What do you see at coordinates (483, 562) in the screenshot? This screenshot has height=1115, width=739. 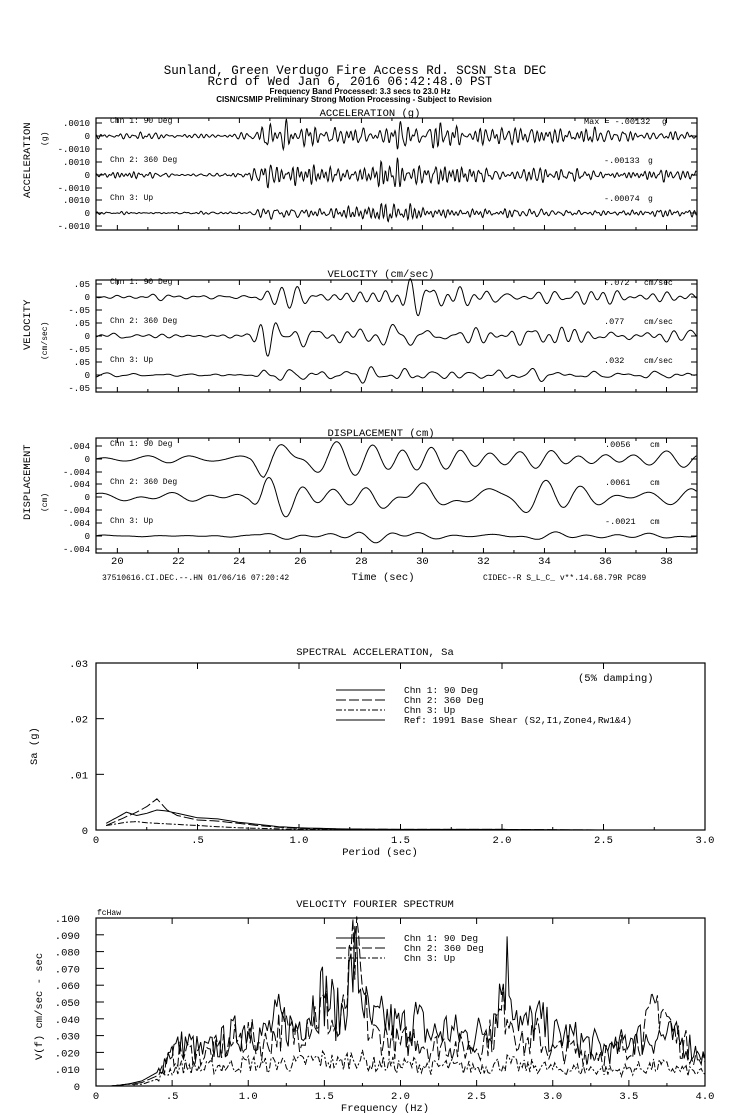 I see `x-tick-label: 32` at bounding box center [483, 562].